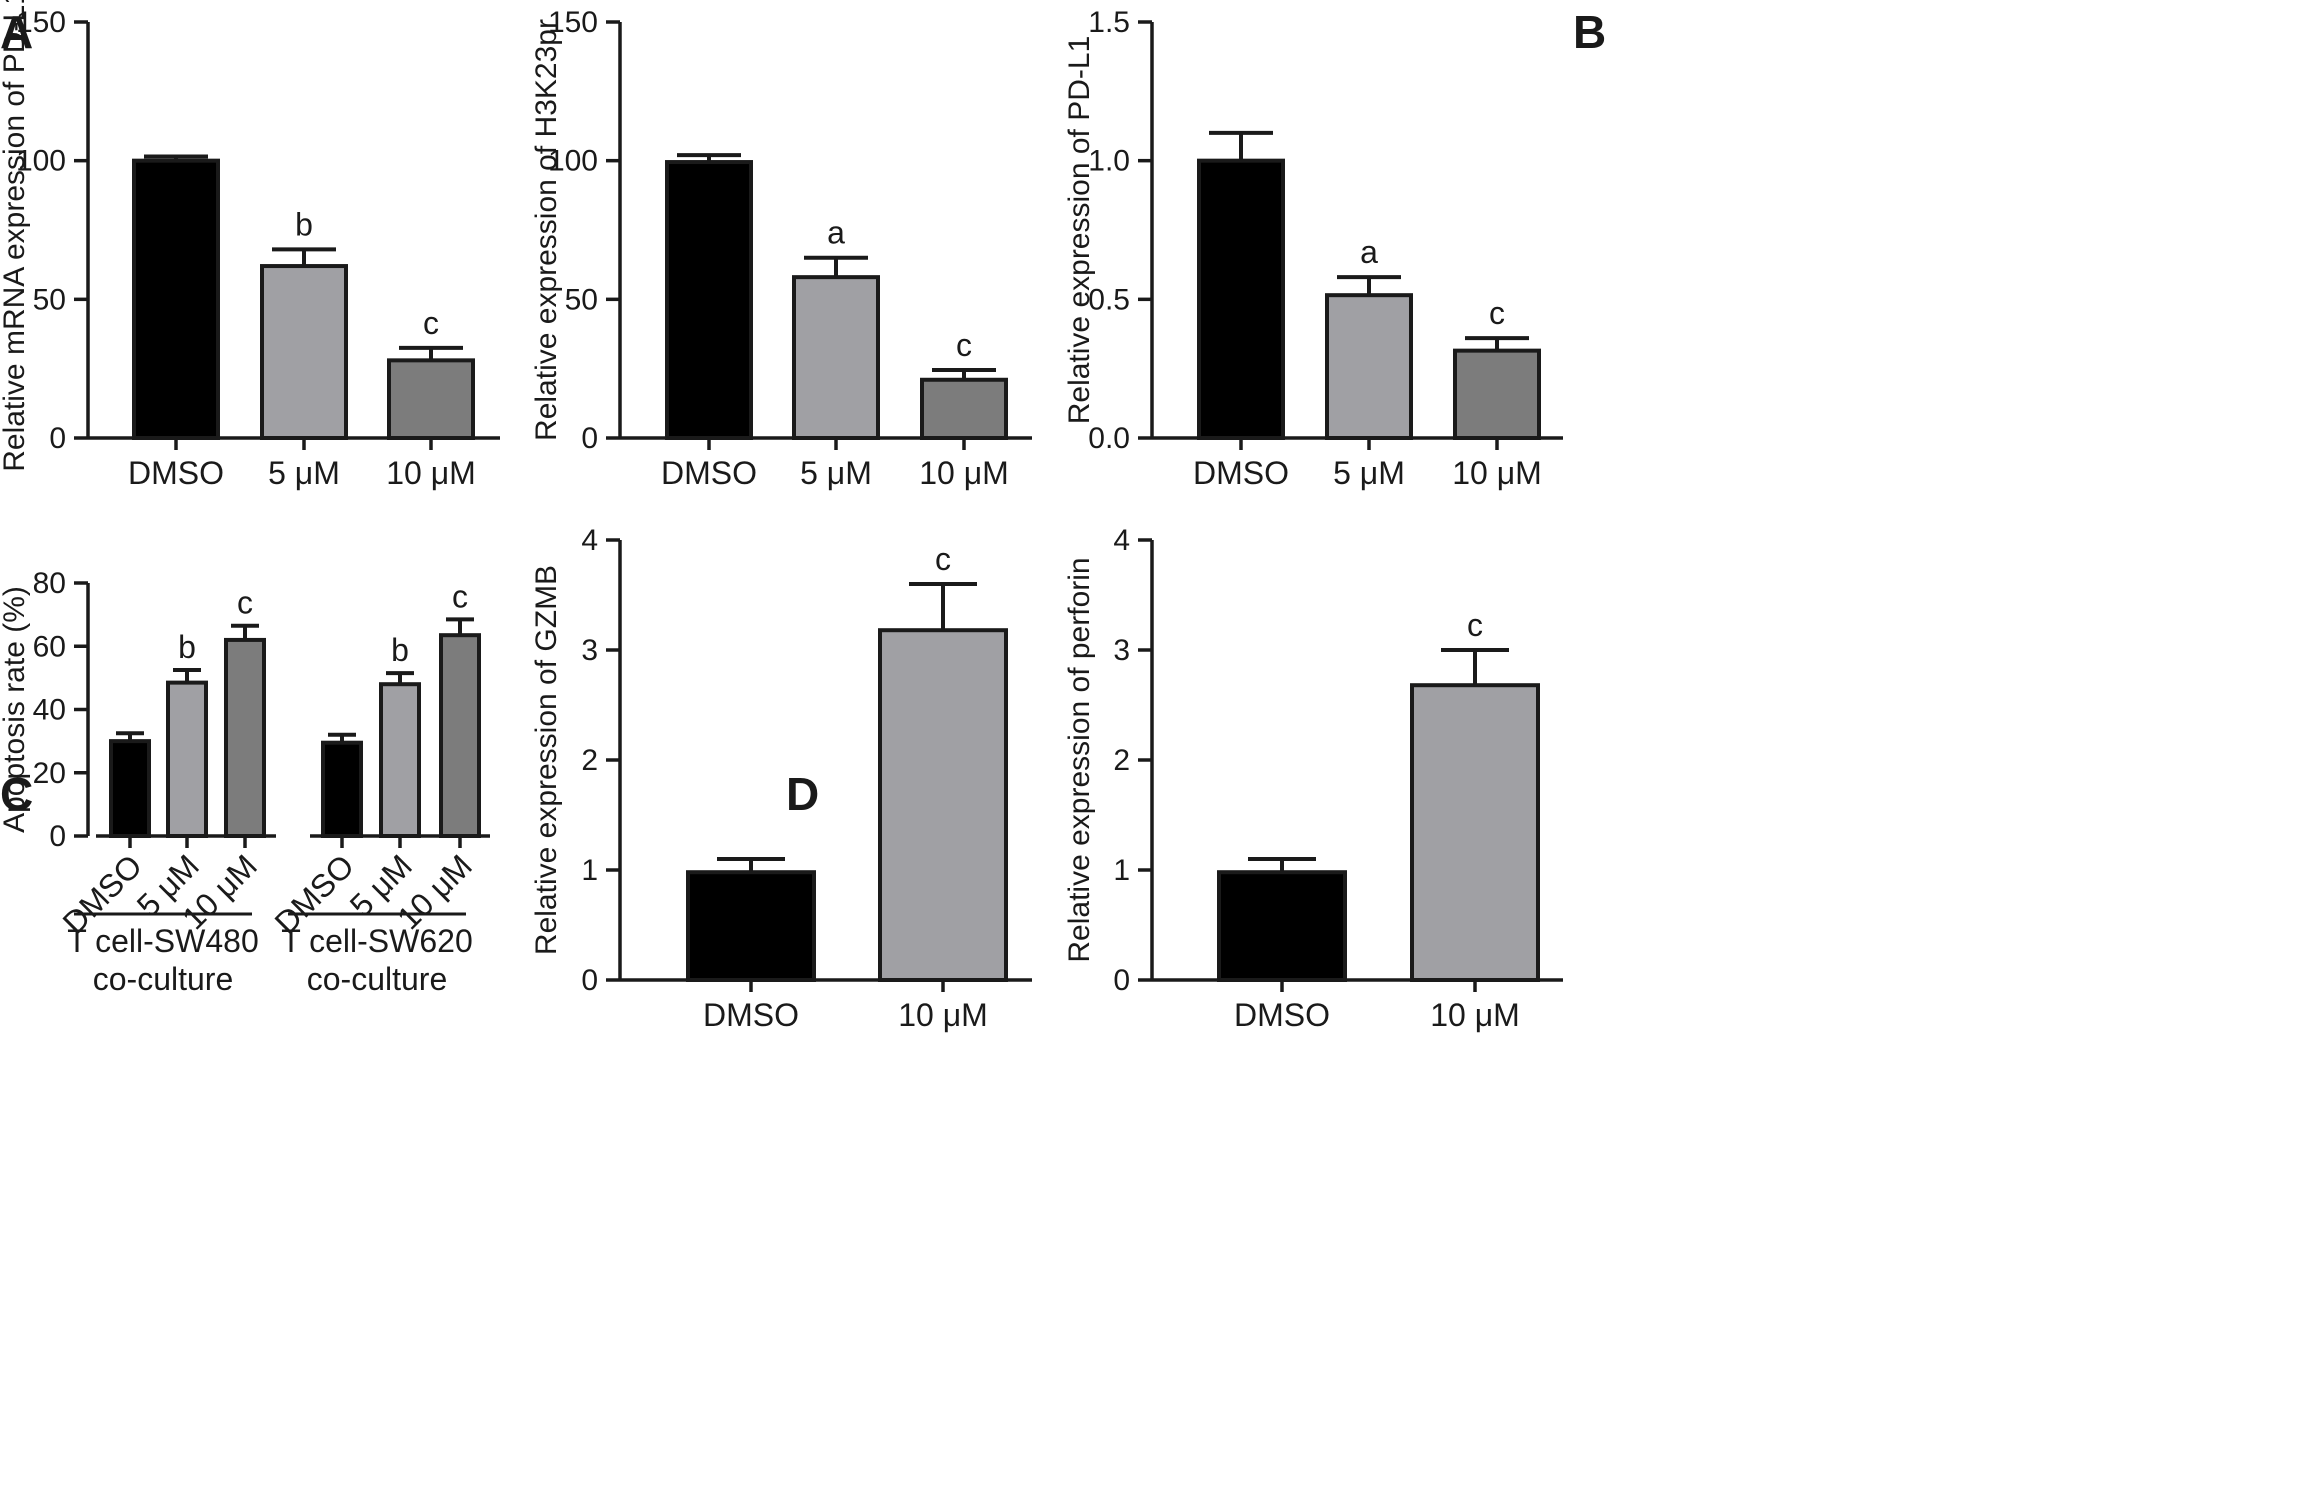 The height and width of the screenshot is (1511, 2310). Describe the element at coordinates (162, 941) in the screenshot. I see `group-label-line1: T cell-SW480` at that location.